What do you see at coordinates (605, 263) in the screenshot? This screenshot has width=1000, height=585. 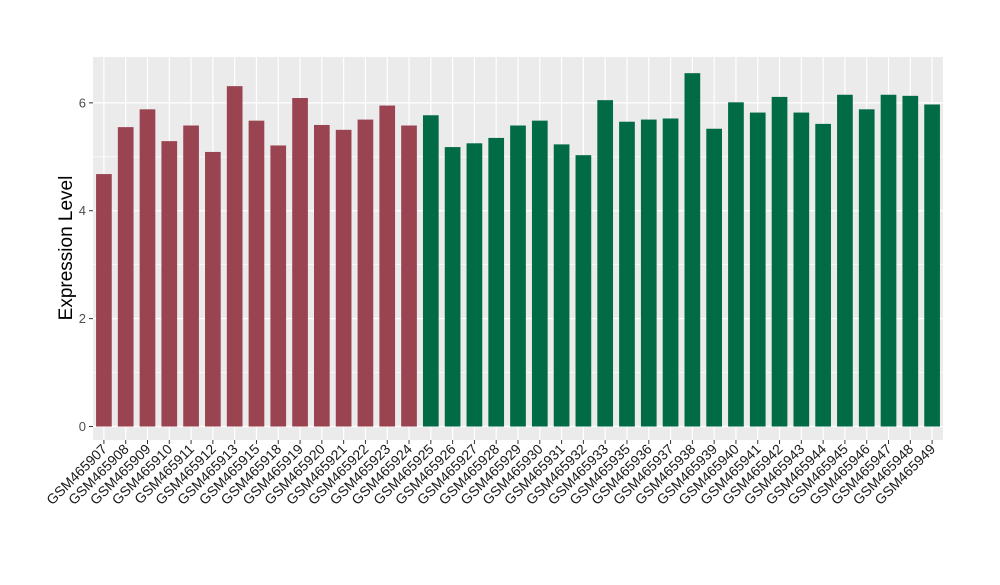 I see `bar-GSM465933` at bounding box center [605, 263].